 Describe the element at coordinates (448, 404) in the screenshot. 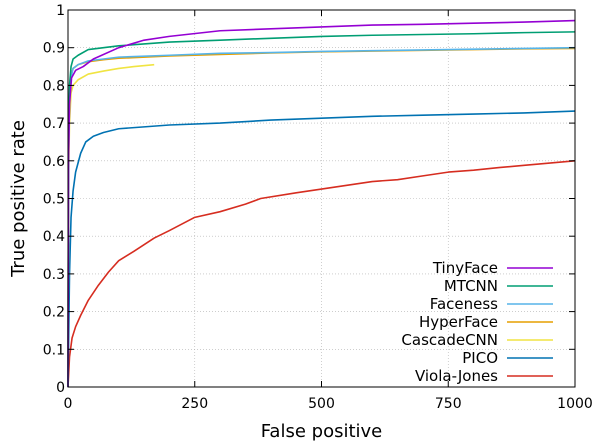

I see `x-tick-label: 750` at that location.